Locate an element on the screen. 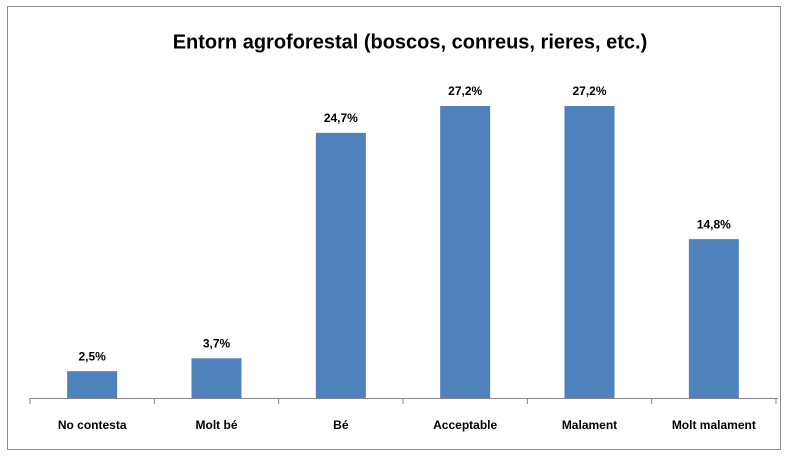 This screenshot has height=456, width=788. value-label: 2,5% is located at coordinates (92, 356).